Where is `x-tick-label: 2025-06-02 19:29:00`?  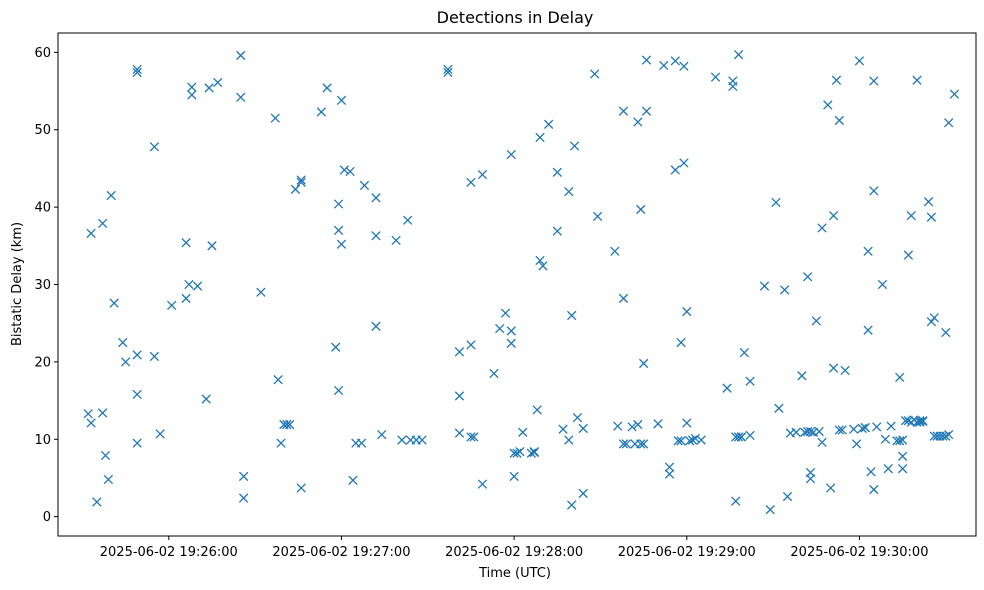 x-tick-label: 2025-06-02 19:29:00 is located at coordinates (687, 552).